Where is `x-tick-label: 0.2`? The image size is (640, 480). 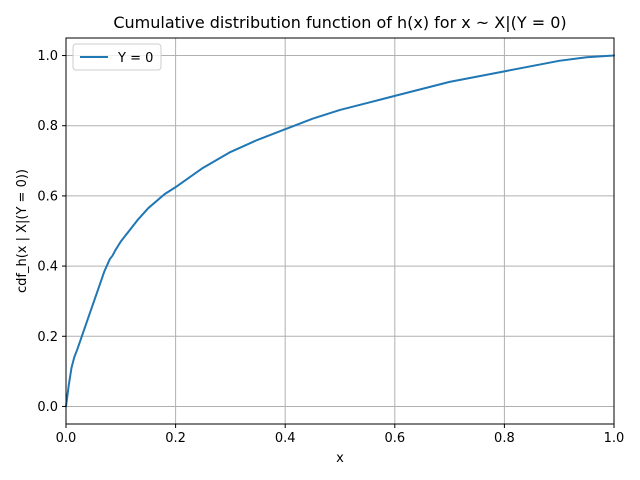 x-tick-label: 0.2 is located at coordinates (175, 438).